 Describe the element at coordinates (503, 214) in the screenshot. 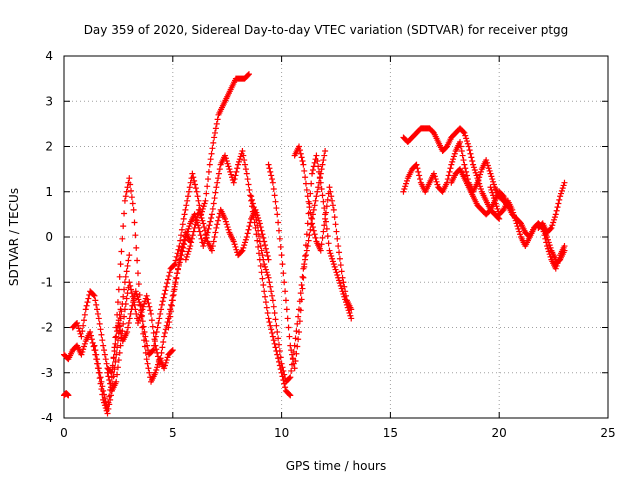

I see `series-sat-n` at that location.